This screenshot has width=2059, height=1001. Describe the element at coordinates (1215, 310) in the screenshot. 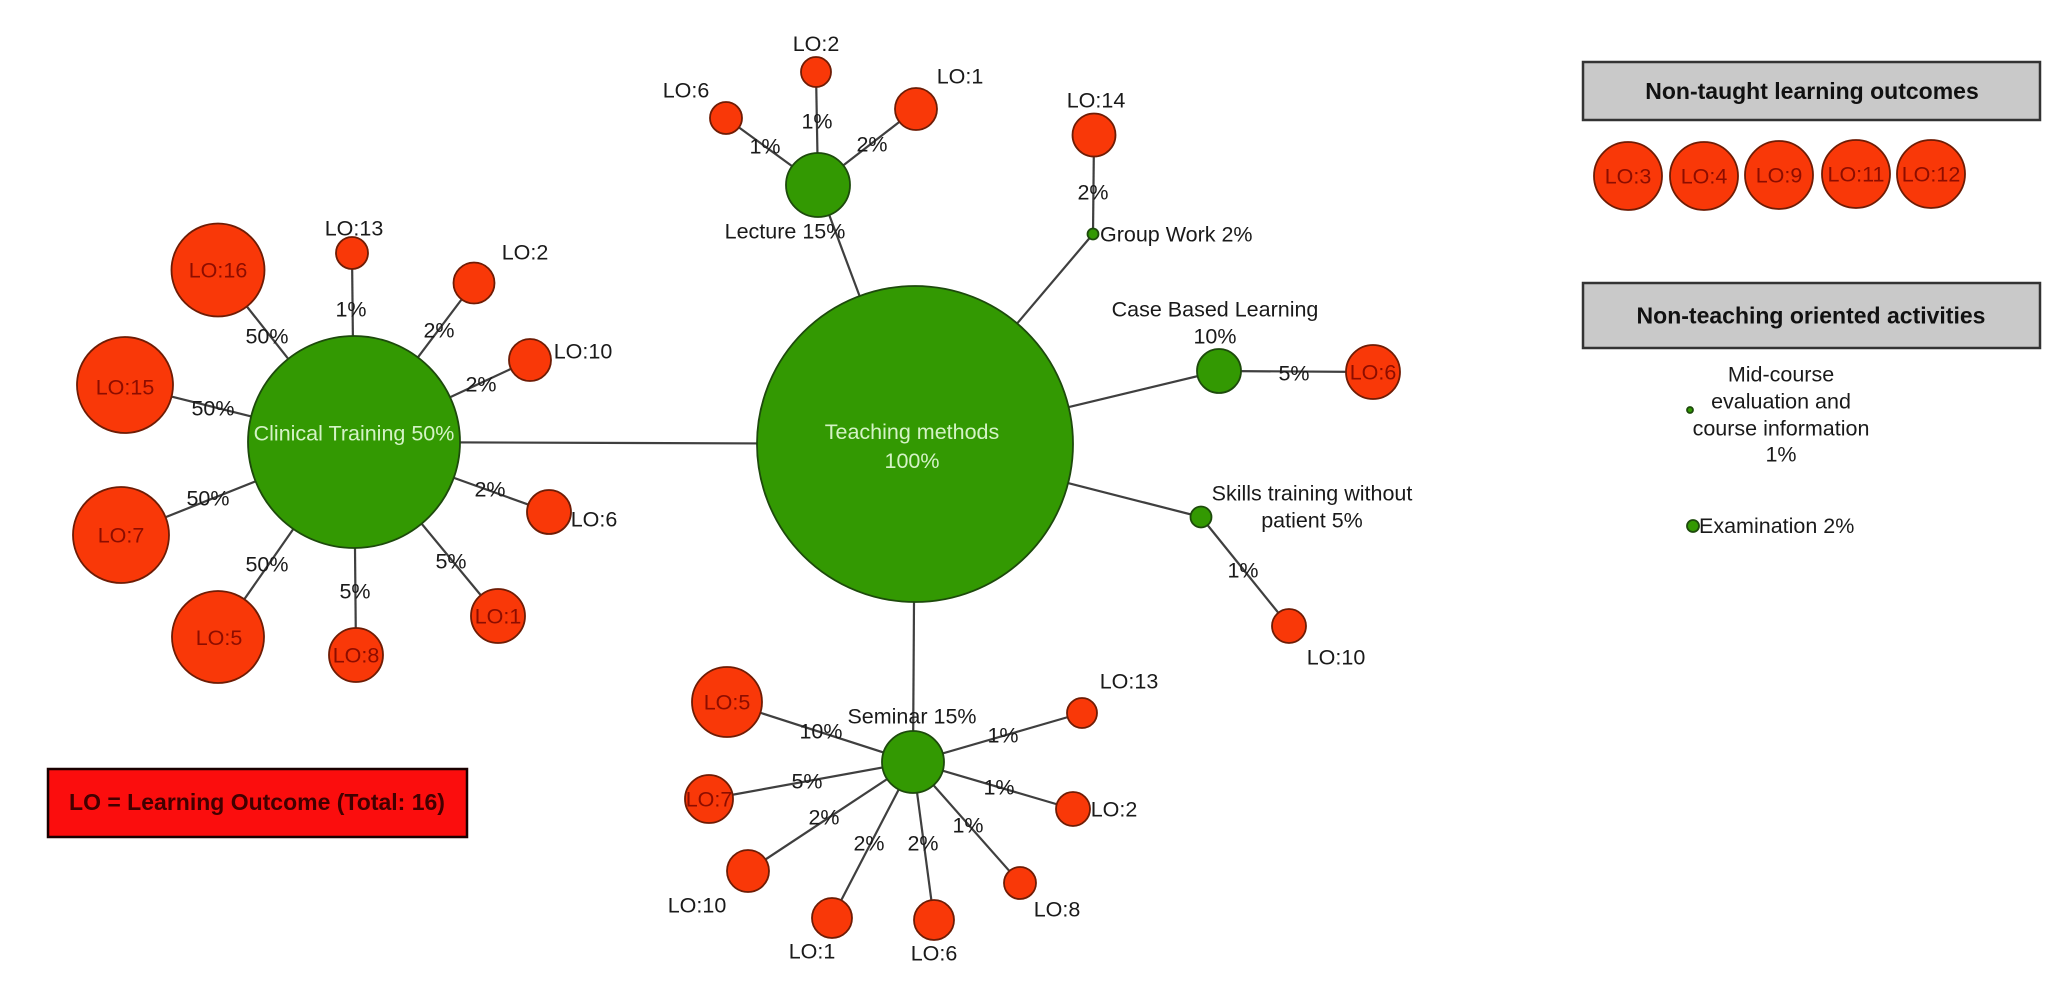

I see `svg-text: Case Based Learning` at that location.